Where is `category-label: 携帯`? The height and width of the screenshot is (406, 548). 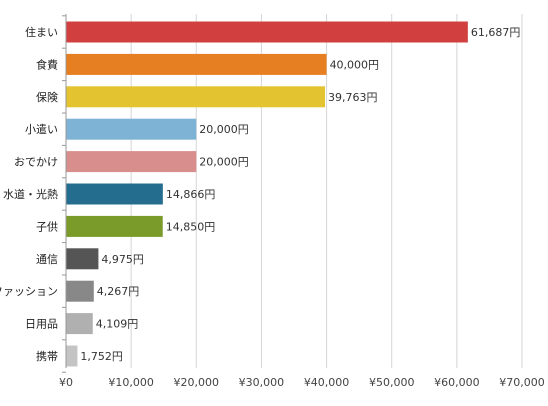
category-label: 携帯 is located at coordinates (47, 356).